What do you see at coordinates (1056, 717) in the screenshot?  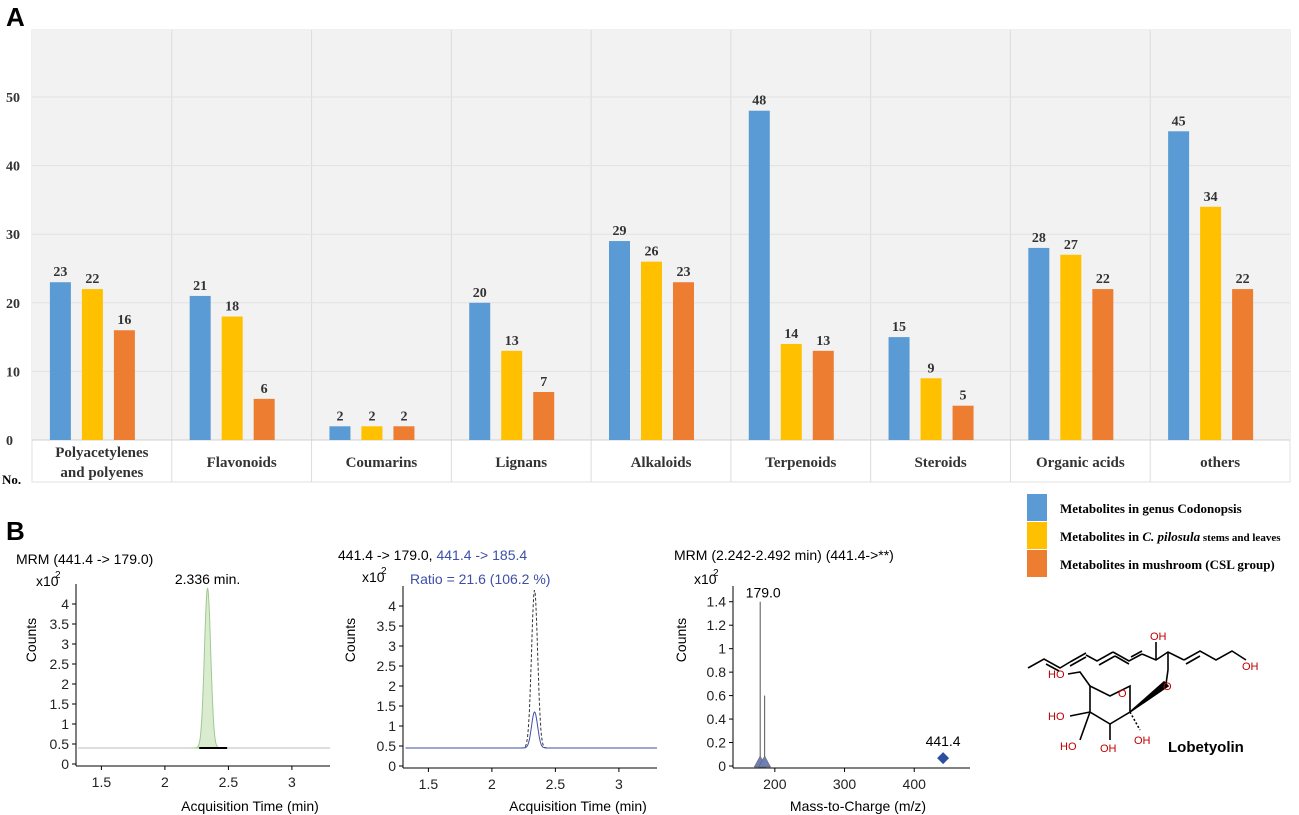 I see `hydroxyl-label-4: HO` at bounding box center [1056, 717].